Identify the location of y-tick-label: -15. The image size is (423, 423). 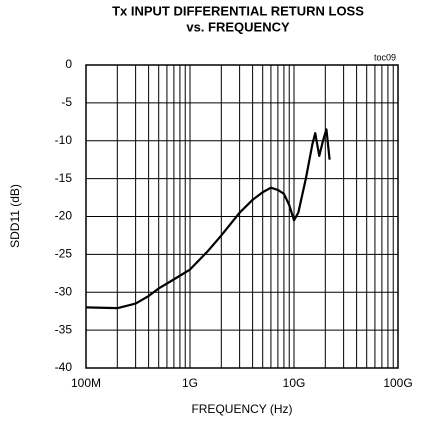
(64, 178).